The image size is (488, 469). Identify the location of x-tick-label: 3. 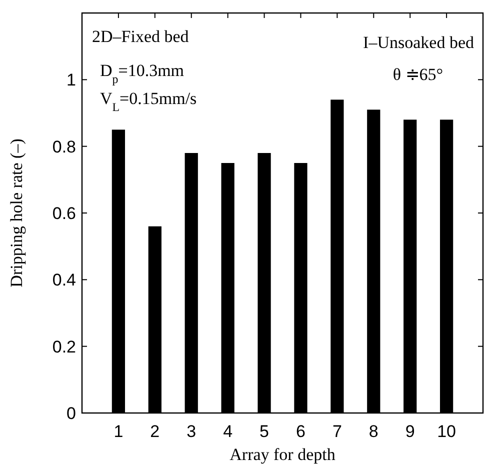
(191, 431).